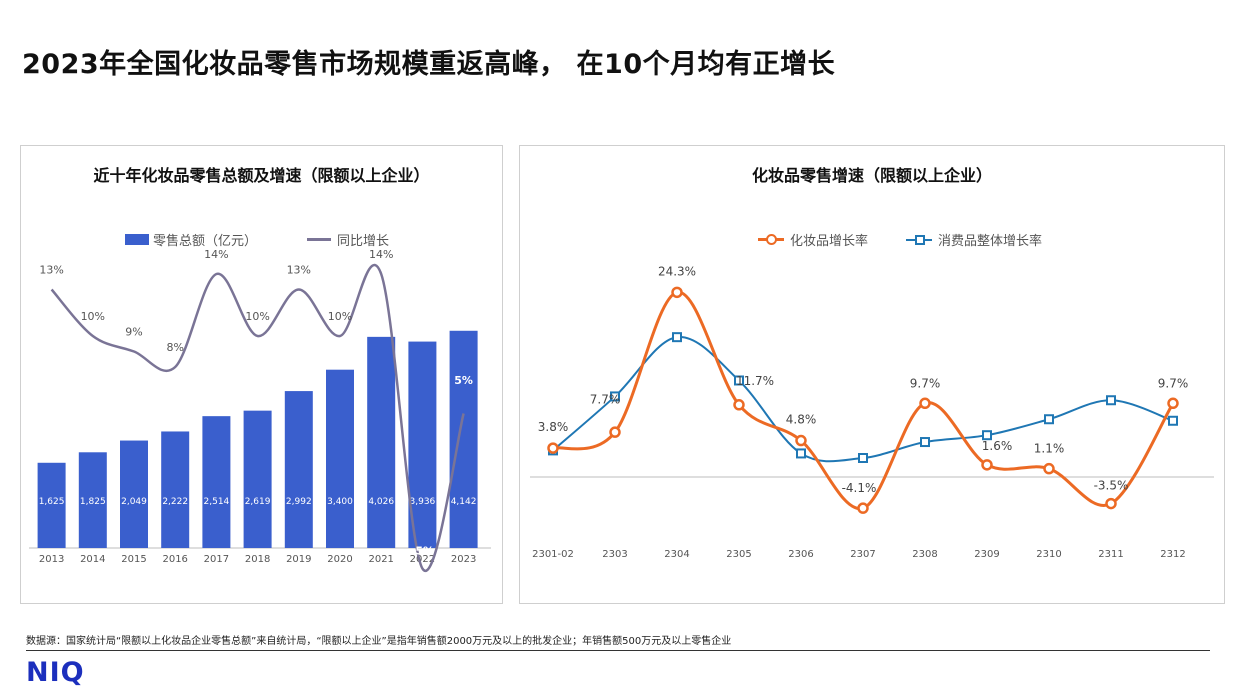  Describe the element at coordinates (380, 559) in the screenshot. I see `x-tick-label: 2021` at that location.